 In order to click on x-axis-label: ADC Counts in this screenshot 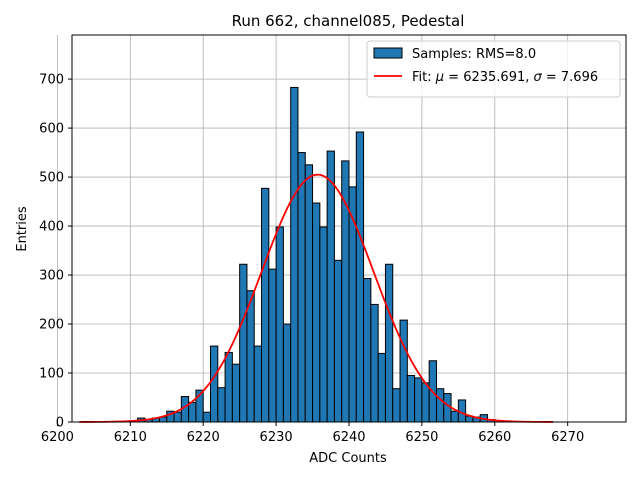, I will do `click(348, 458)`.